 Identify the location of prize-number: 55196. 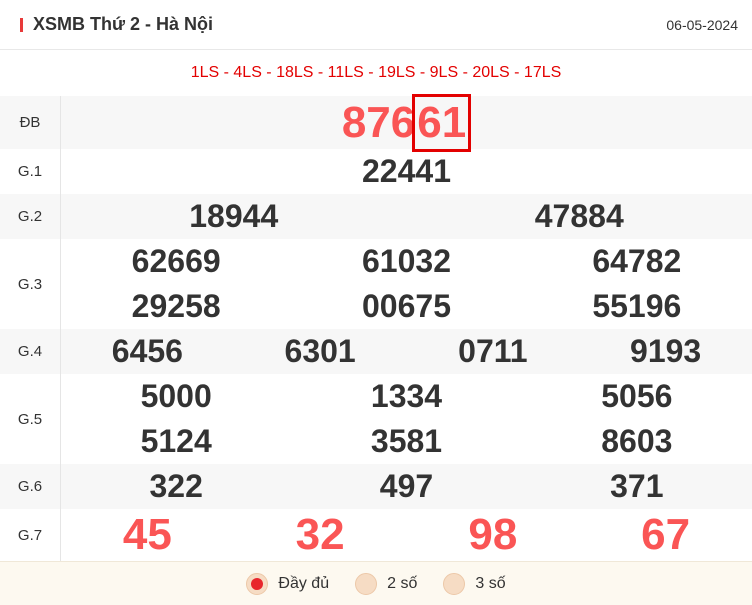
(637, 306).